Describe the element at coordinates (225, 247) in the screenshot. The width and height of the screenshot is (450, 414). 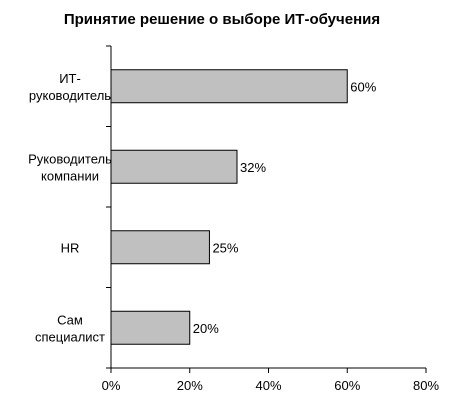
I see `data-label-2: 25%` at that location.